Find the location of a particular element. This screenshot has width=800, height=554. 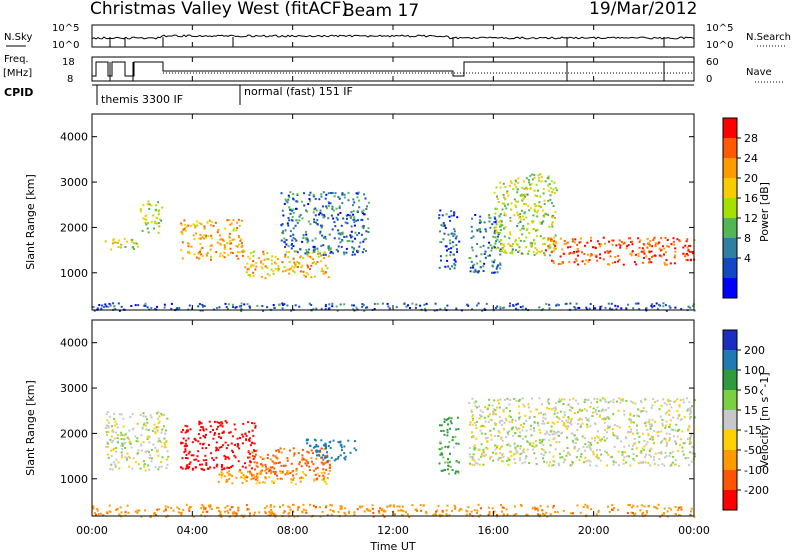

colorbar-tick-label: -200 is located at coordinates (756, 490).